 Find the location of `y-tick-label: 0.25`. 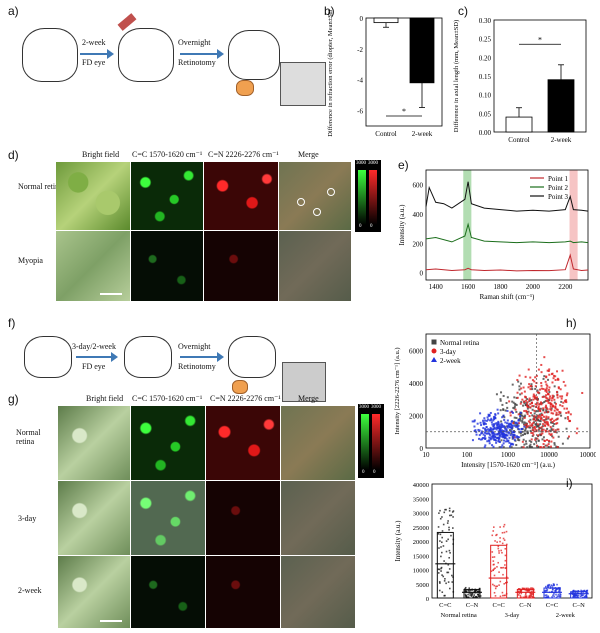

y-tick-label: 0.25 is located at coordinates (485, 40).